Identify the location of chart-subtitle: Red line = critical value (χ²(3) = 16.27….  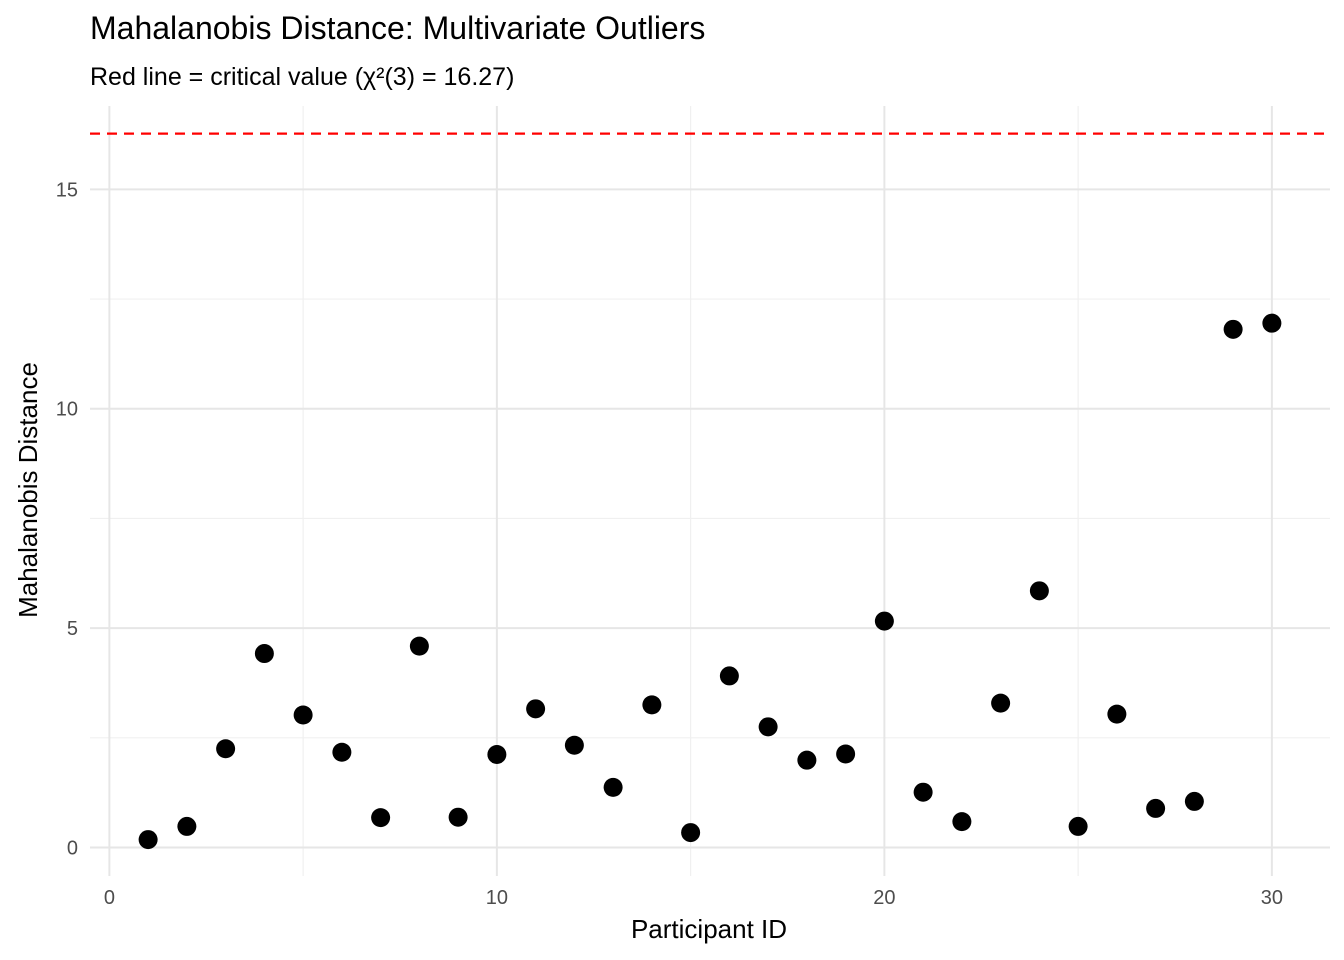
(302, 77).